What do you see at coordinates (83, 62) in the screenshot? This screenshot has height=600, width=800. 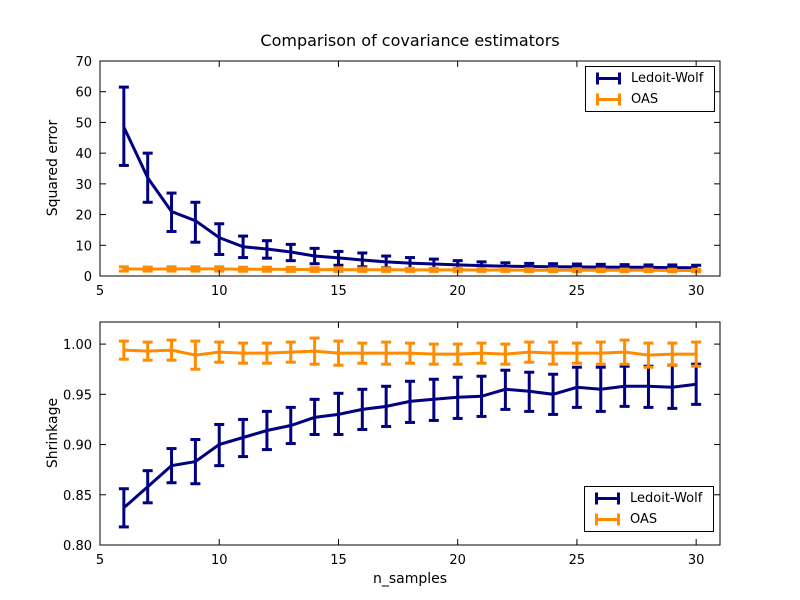 I see `y-tick-label: 70` at bounding box center [83, 62].